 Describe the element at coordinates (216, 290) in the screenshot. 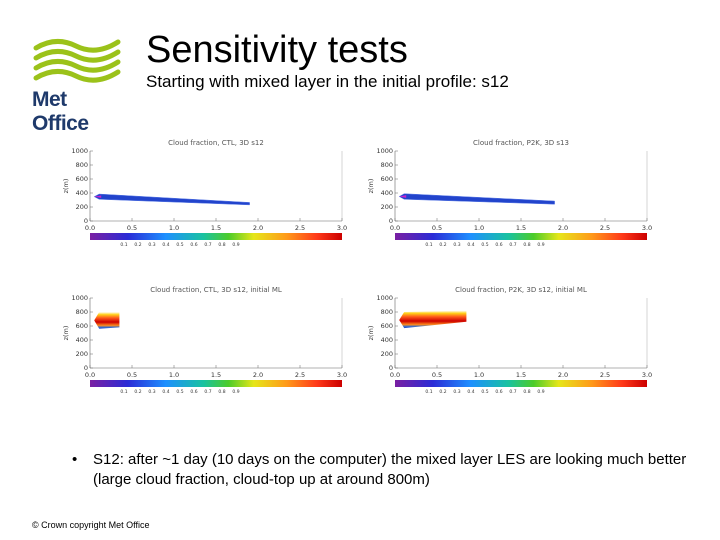

I see `chart-title: Cloud fraction, CTL, 3D s12, initial ML` at that location.